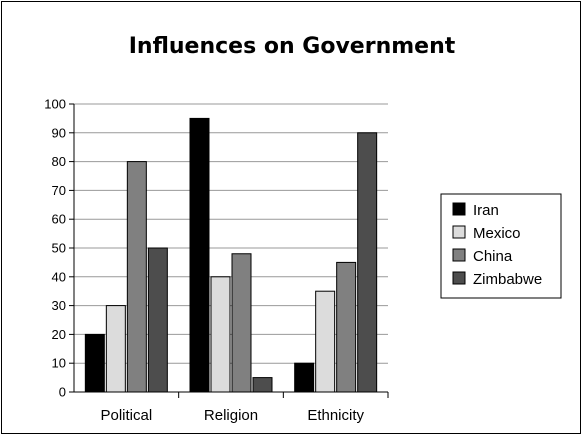 Image resolution: width=584 pixels, height=436 pixels. What do you see at coordinates (59, 305) in the screenshot?
I see `y-tick-label: 30` at bounding box center [59, 305].